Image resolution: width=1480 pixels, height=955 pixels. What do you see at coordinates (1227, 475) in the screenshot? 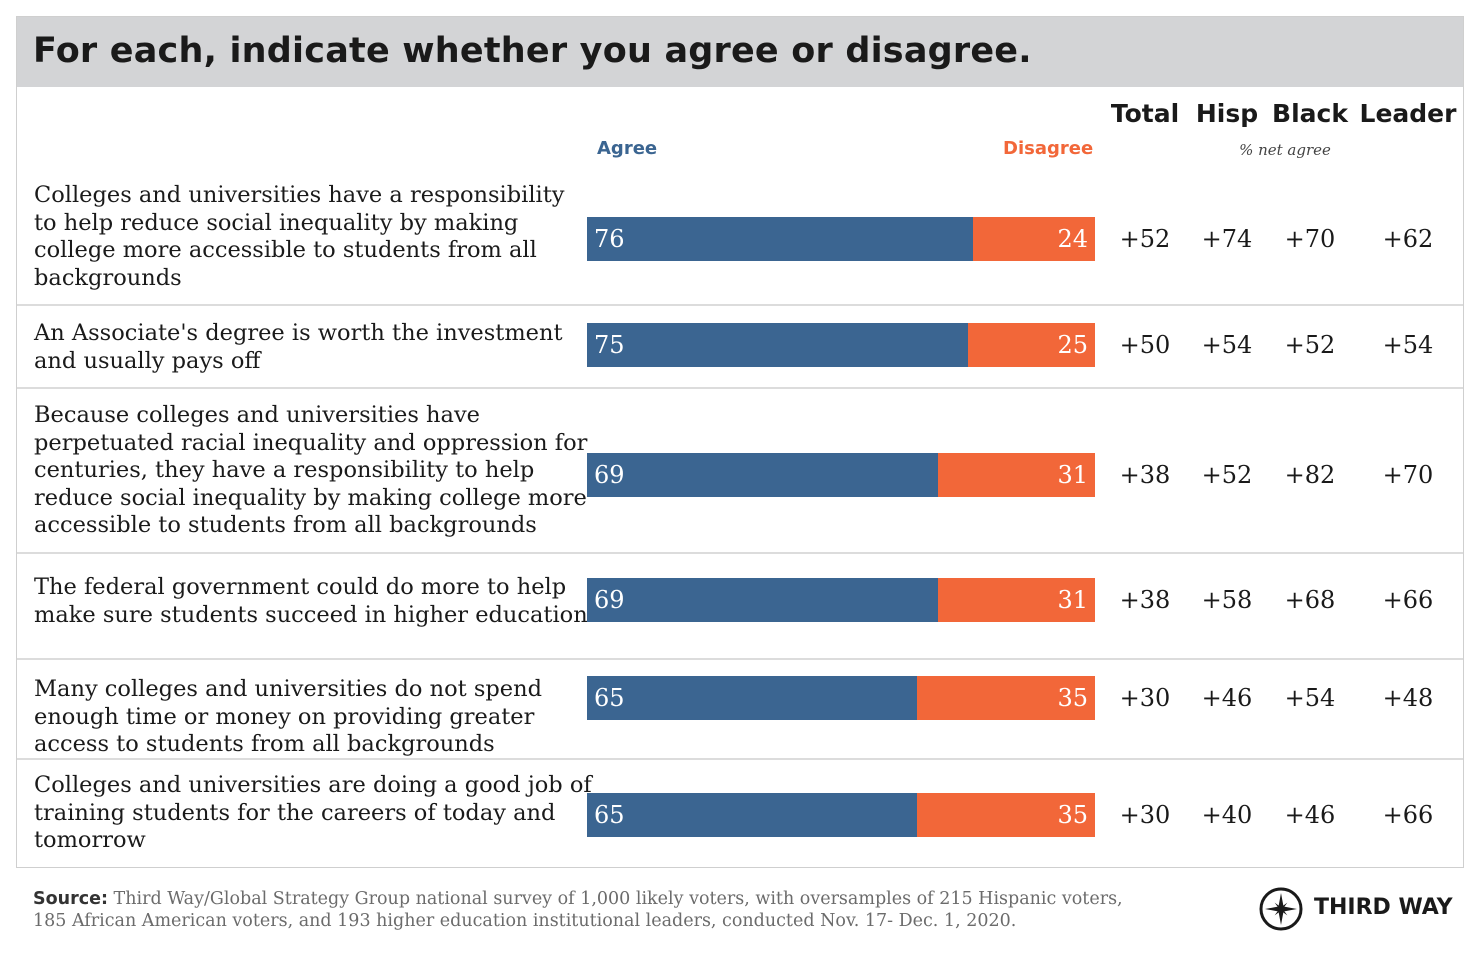
I see `net-agree-hisp: +52` at bounding box center [1227, 475].